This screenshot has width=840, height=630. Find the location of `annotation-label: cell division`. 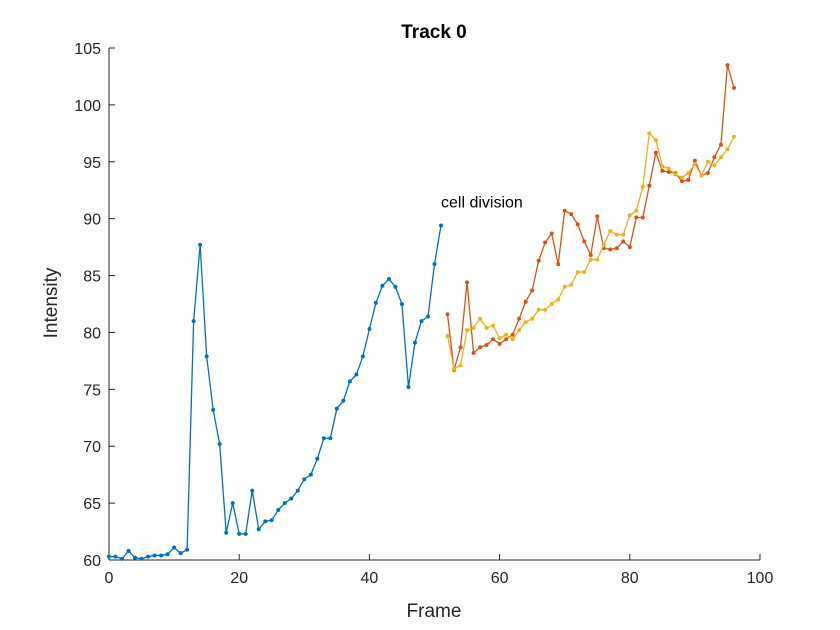

annotation-label: cell division is located at coordinates (482, 202).